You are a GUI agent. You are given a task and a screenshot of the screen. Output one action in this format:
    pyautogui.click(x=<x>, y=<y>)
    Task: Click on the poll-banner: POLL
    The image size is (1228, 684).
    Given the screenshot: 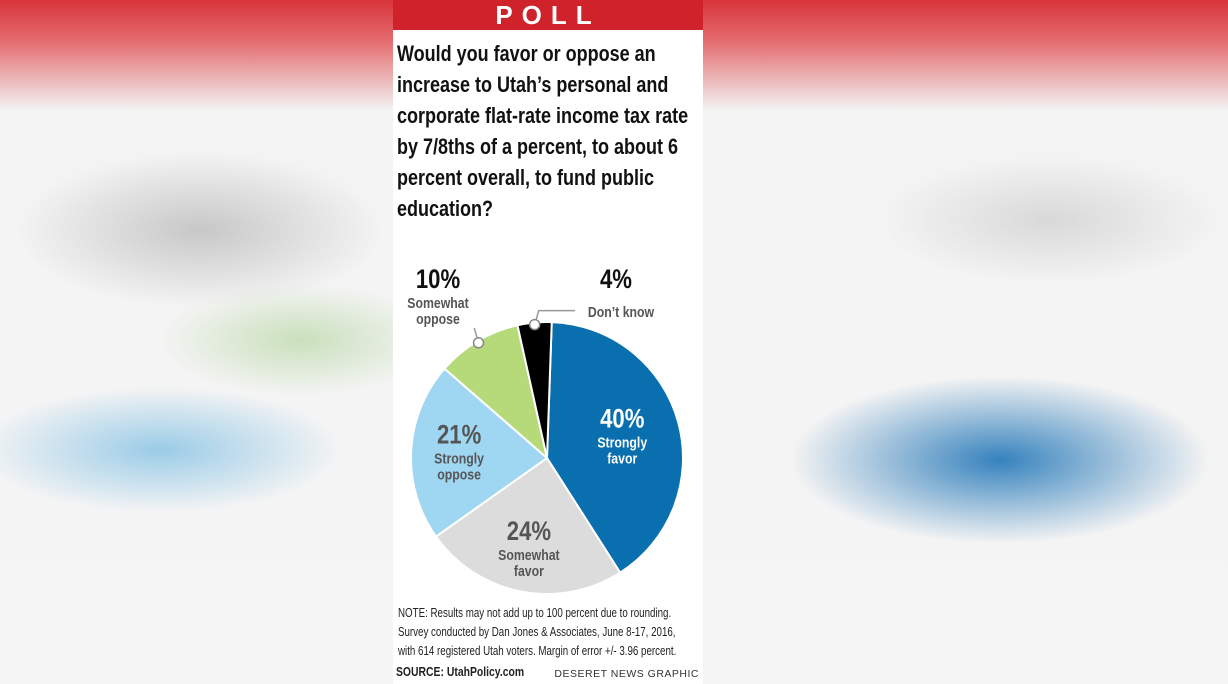 What is the action you would take?
    pyautogui.click(x=548, y=15)
    